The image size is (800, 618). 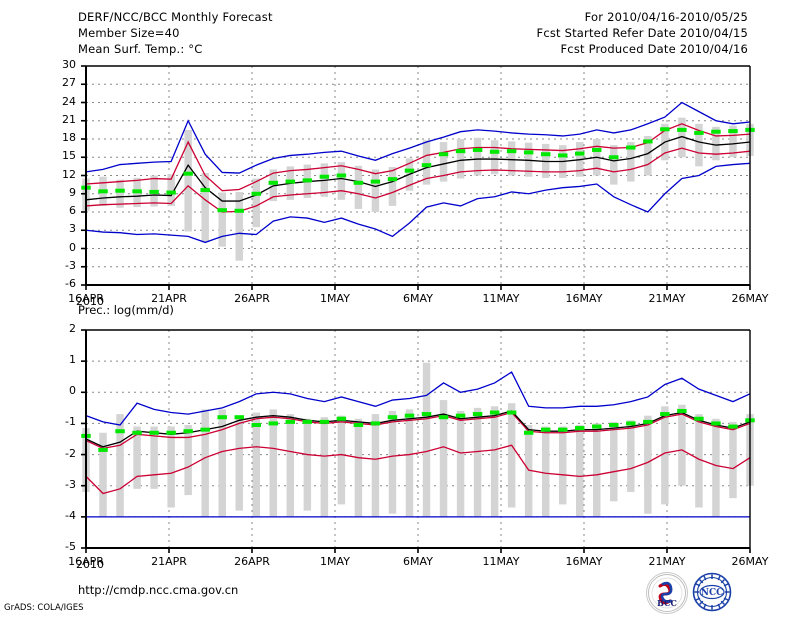 What do you see at coordinates (70, 422) in the screenshot?
I see `y-axis-tick-label: -1` at bounding box center [70, 422].